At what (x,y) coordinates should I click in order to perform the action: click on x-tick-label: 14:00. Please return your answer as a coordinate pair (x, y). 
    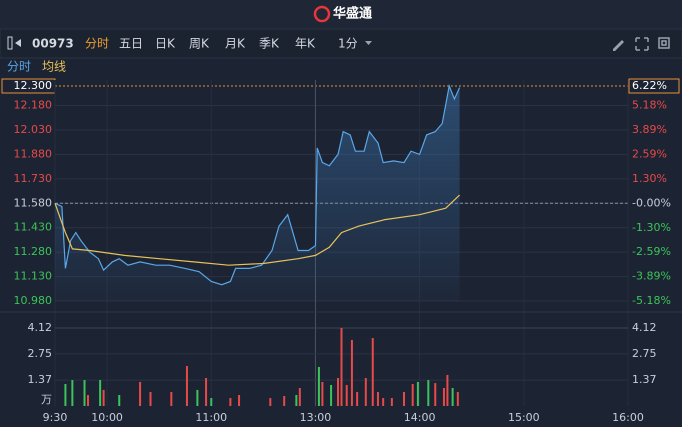
    Looking at the image, I should click on (420, 417).